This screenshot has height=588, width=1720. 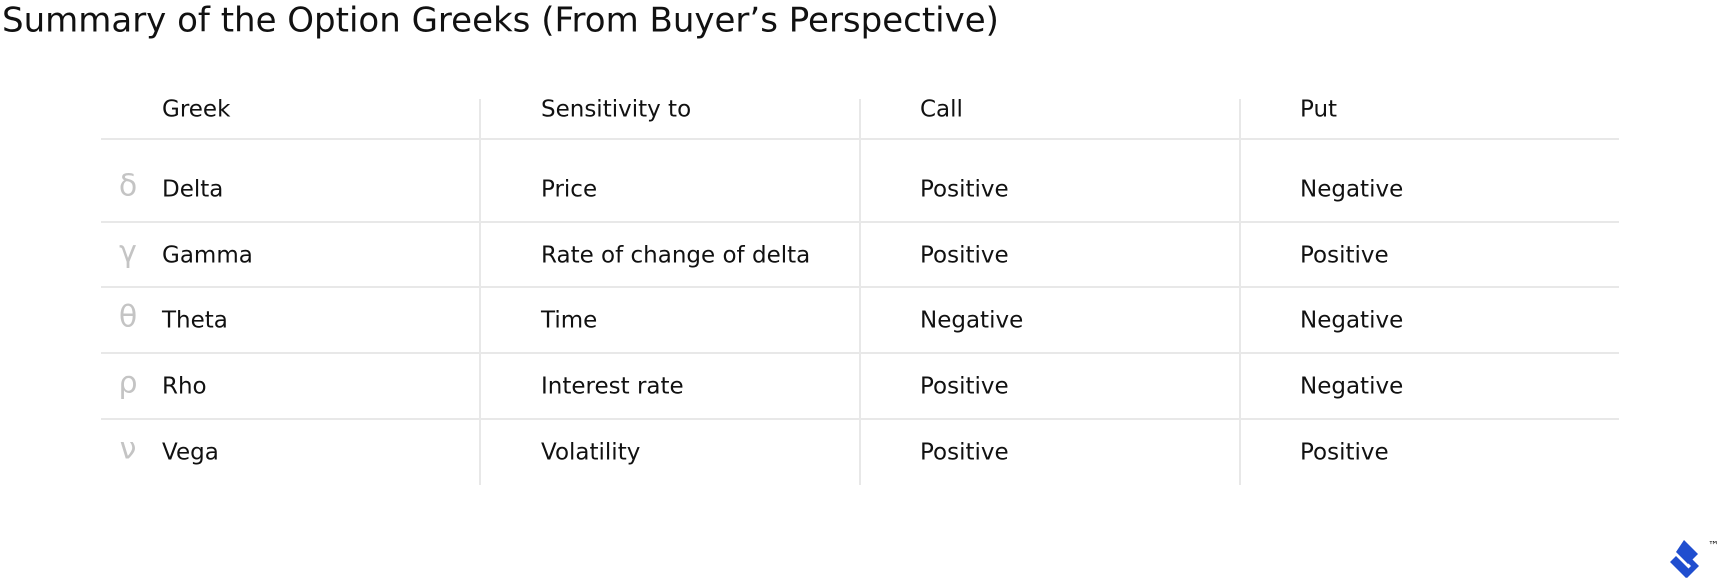 What do you see at coordinates (128, 449) in the screenshot?
I see `greek-symbol: ν` at bounding box center [128, 449].